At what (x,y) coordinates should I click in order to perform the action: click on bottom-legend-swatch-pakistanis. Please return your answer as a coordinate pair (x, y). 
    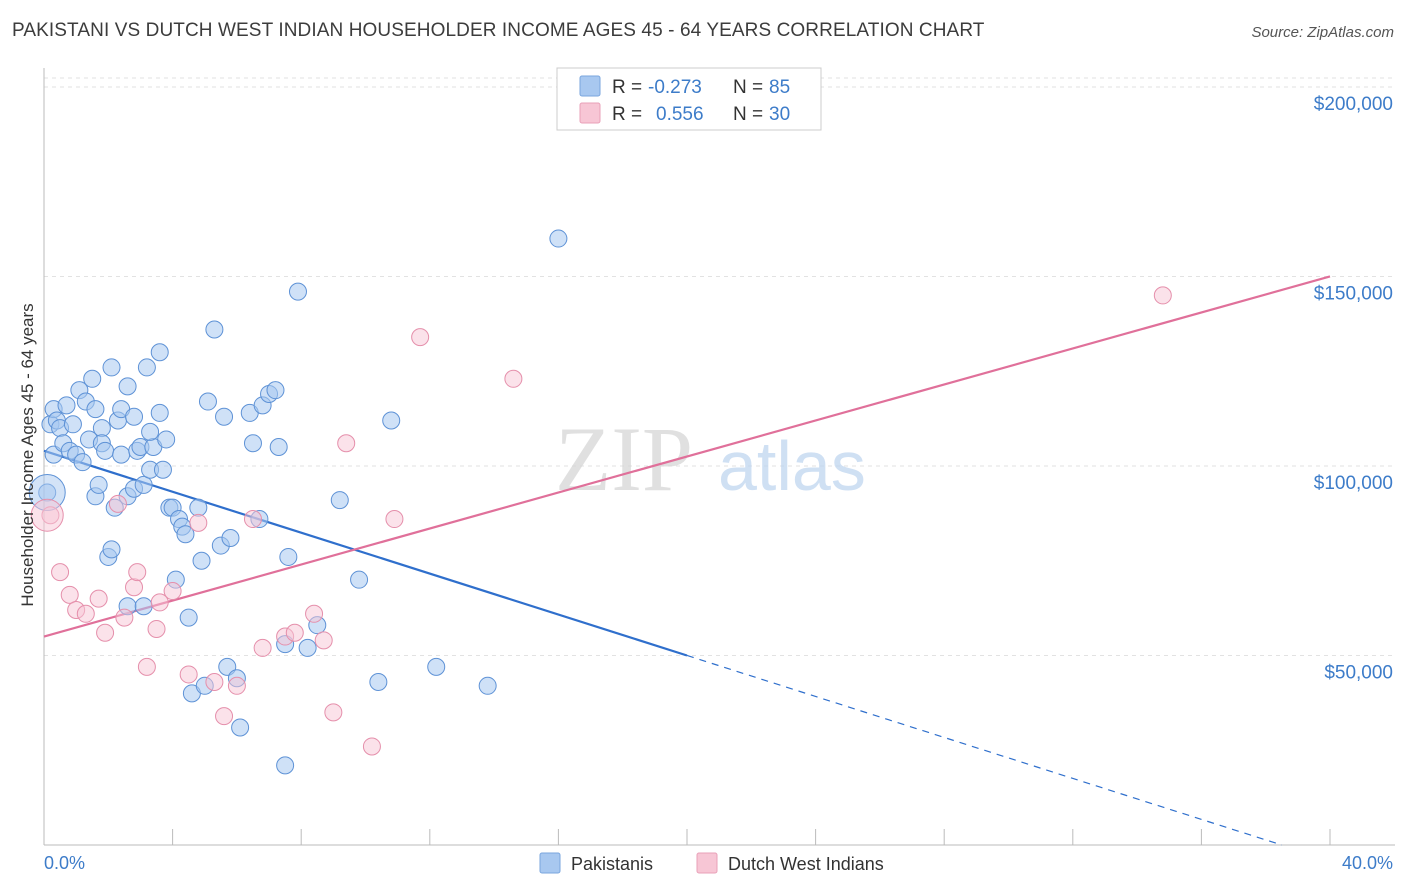
    Looking at the image, I should click on (550, 863).